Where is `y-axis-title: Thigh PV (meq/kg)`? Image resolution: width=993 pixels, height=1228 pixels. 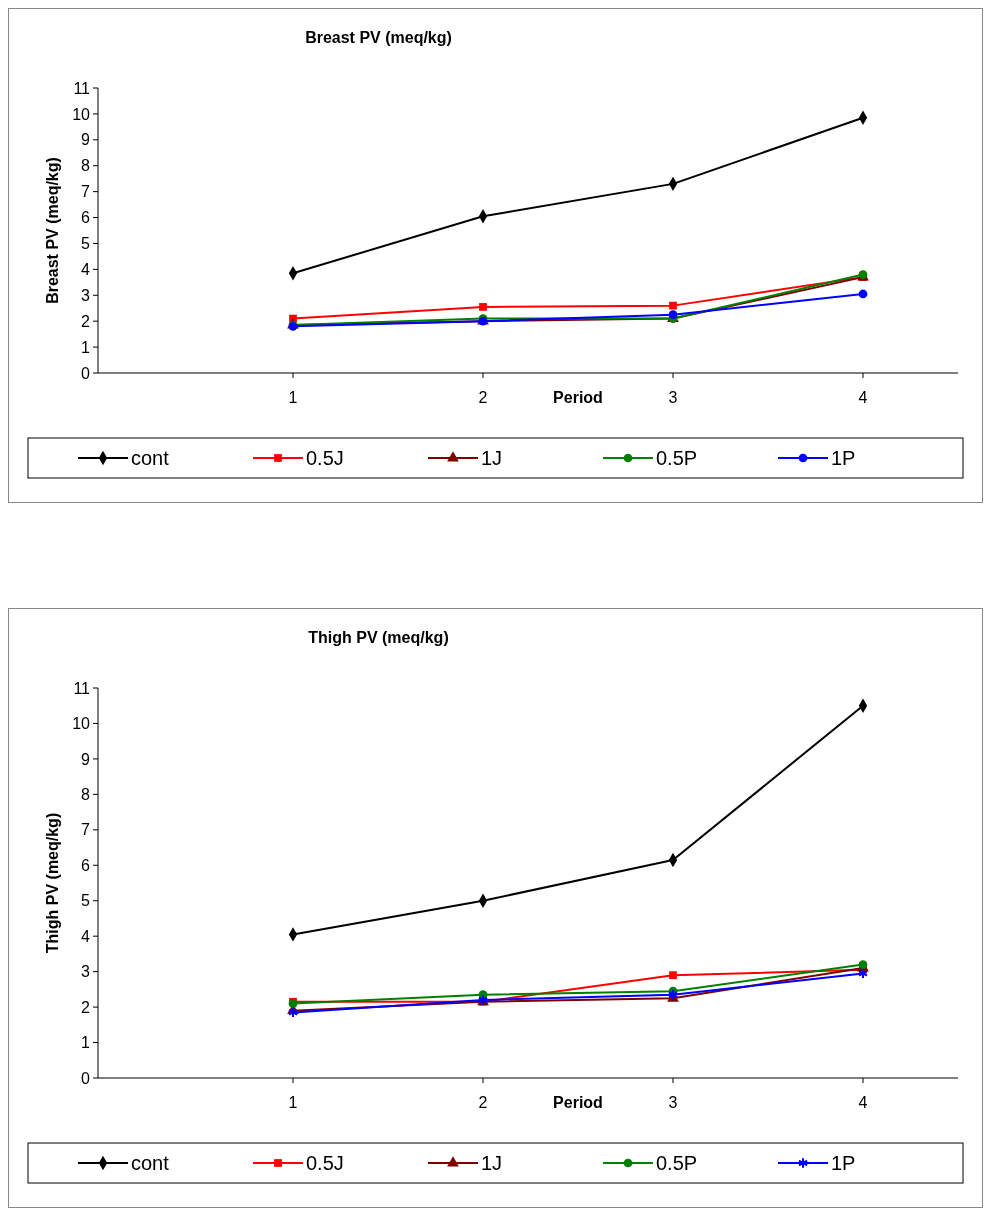 y-axis-title: Thigh PV (meq/kg) is located at coordinates (52, 883).